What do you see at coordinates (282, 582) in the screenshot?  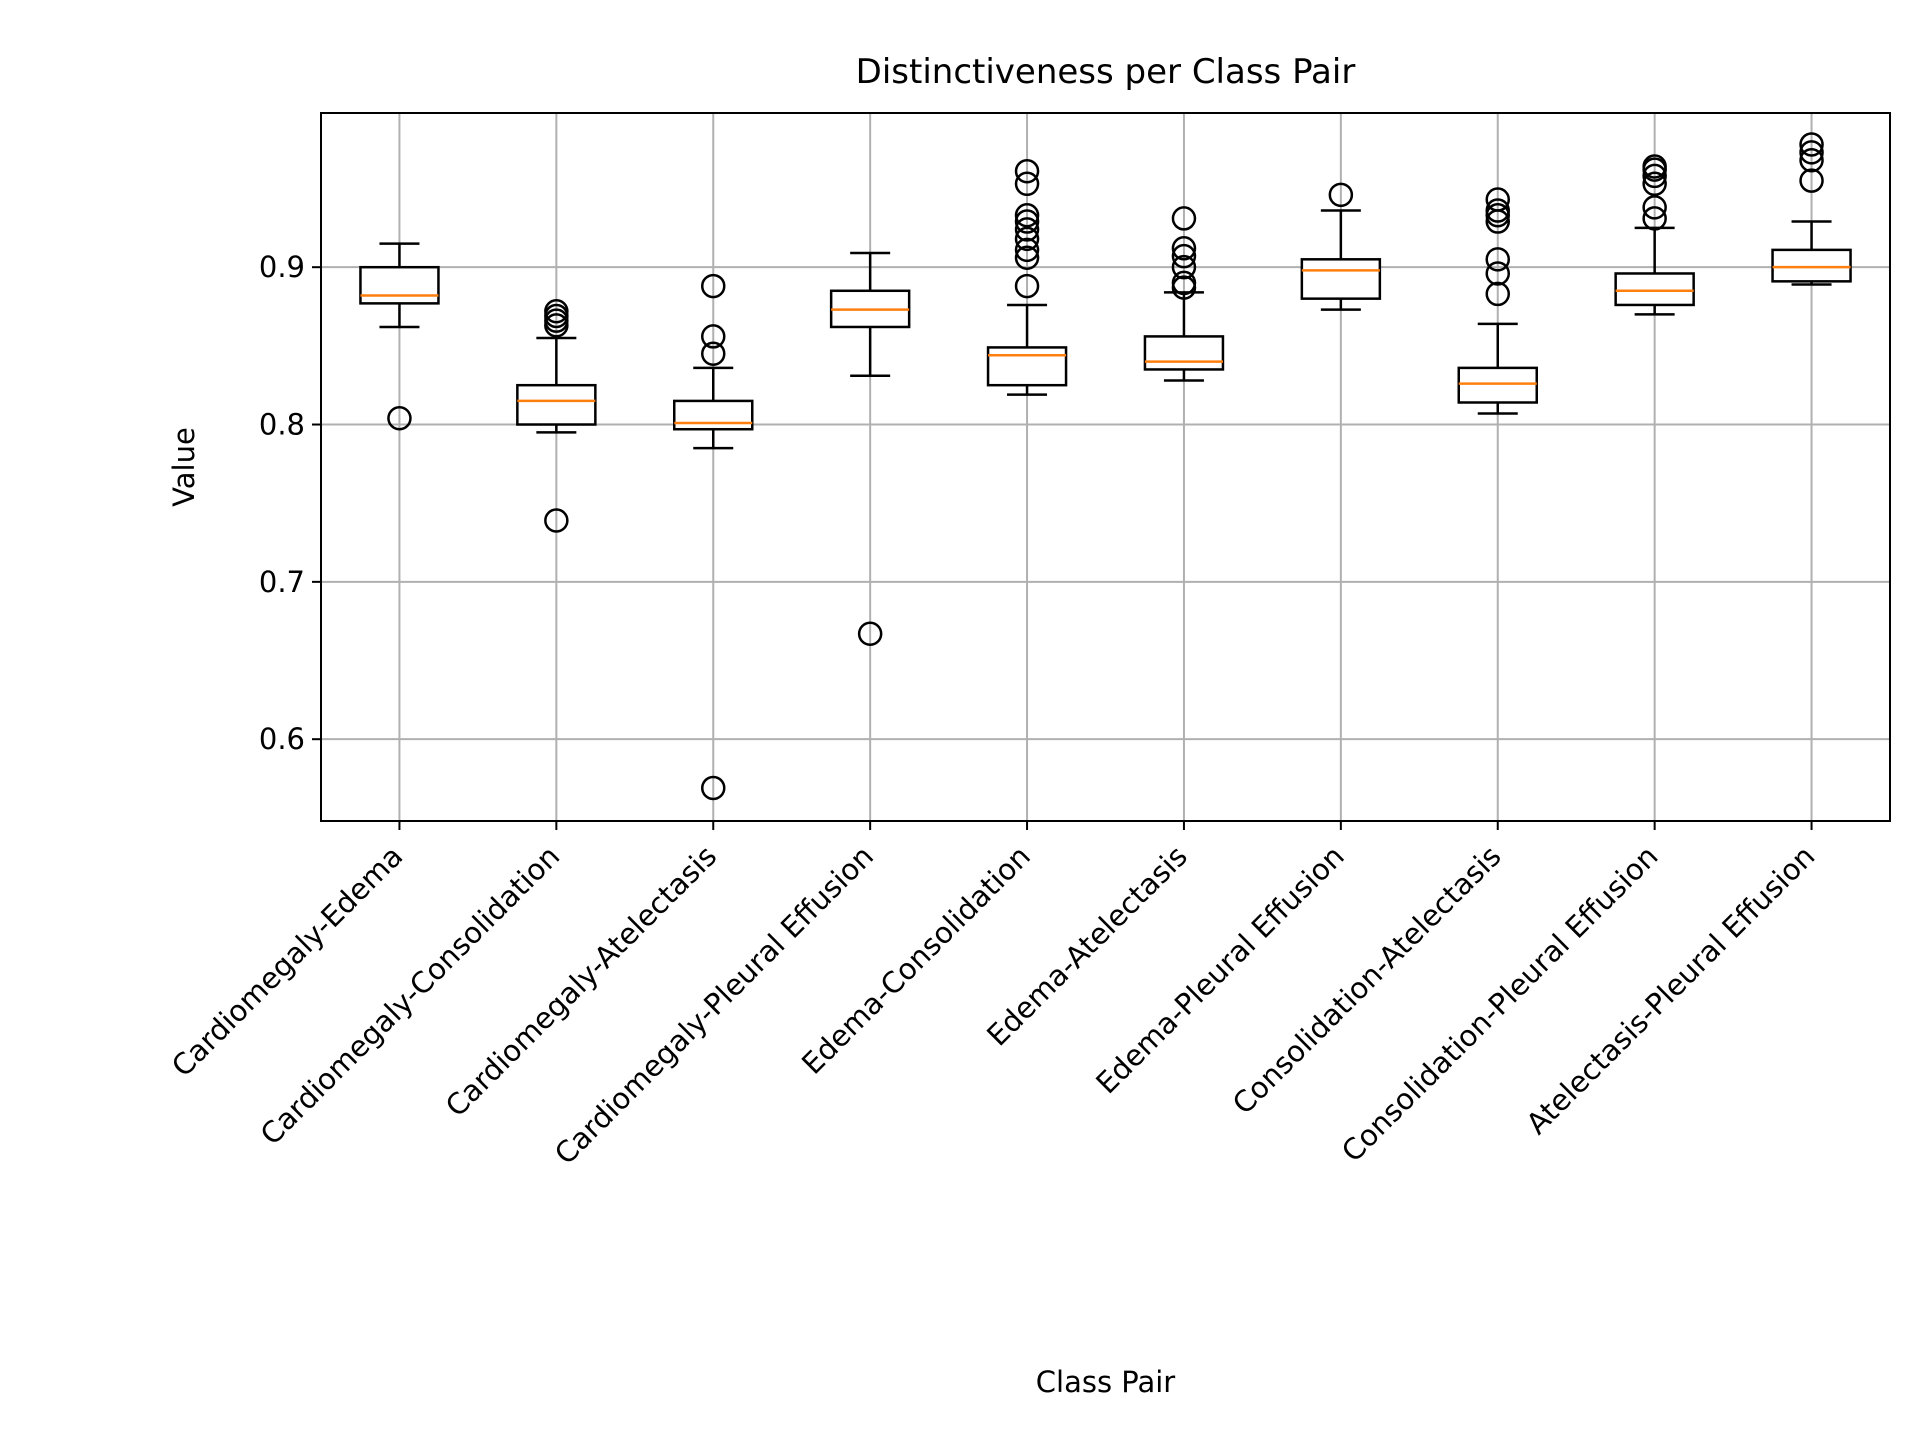 I see `y-tick-label: 0.7` at bounding box center [282, 582].